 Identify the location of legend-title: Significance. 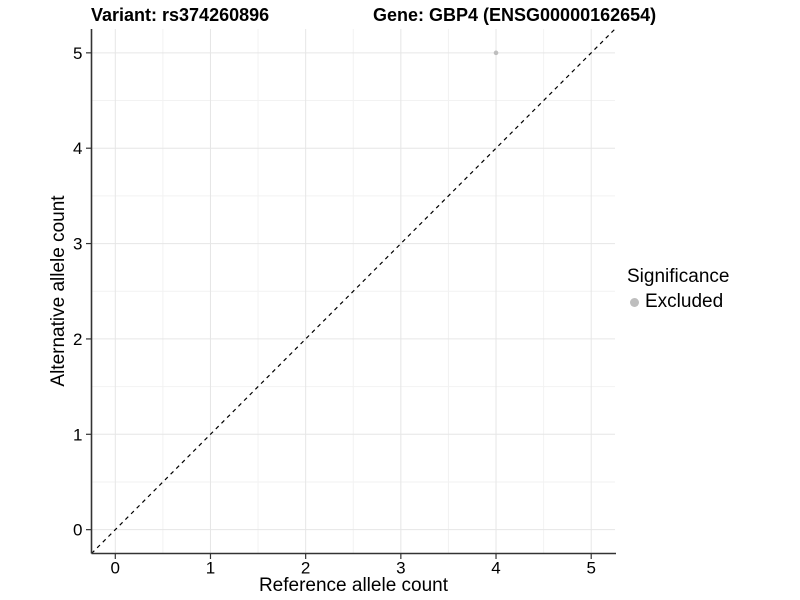
(678, 276).